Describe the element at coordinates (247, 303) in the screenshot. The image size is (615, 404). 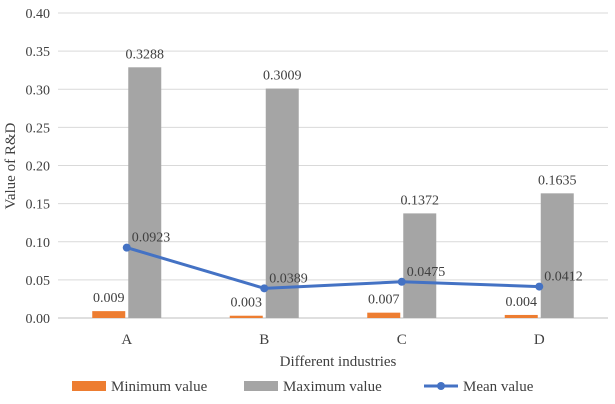
I see `data-label: 0.003` at that location.